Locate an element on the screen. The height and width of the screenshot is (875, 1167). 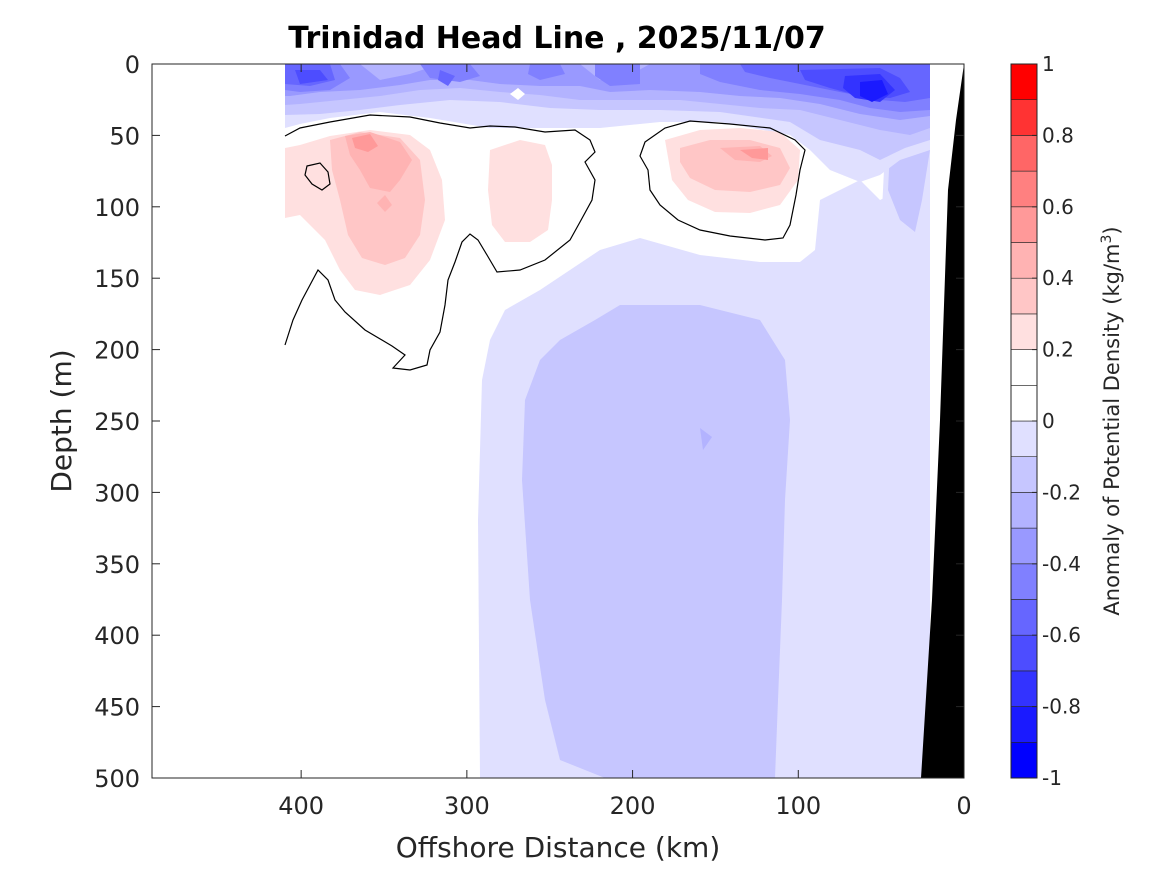
y-tick-label: 0 is located at coordinates (132, 65).